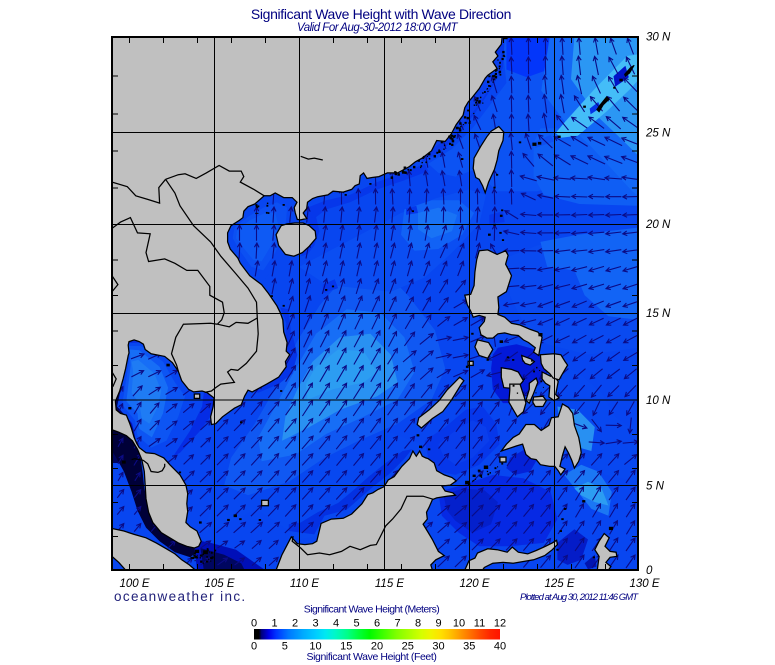 The image size is (775, 665). What do you see at coordinates (377, 647) in the screenshot?
I see `svg-text: 20` at bounding box center [377, 647].